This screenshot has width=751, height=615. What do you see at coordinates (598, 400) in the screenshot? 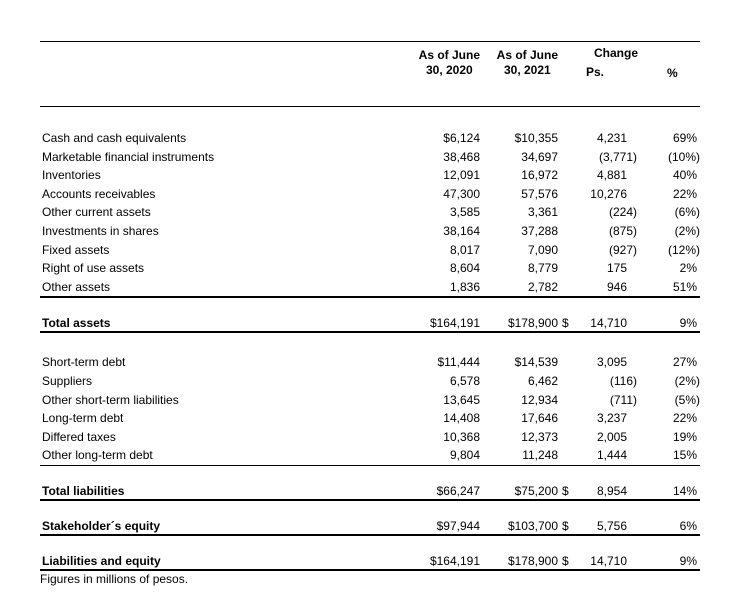
I see `change-pesos: (711)` at bounding box center [598, 400].